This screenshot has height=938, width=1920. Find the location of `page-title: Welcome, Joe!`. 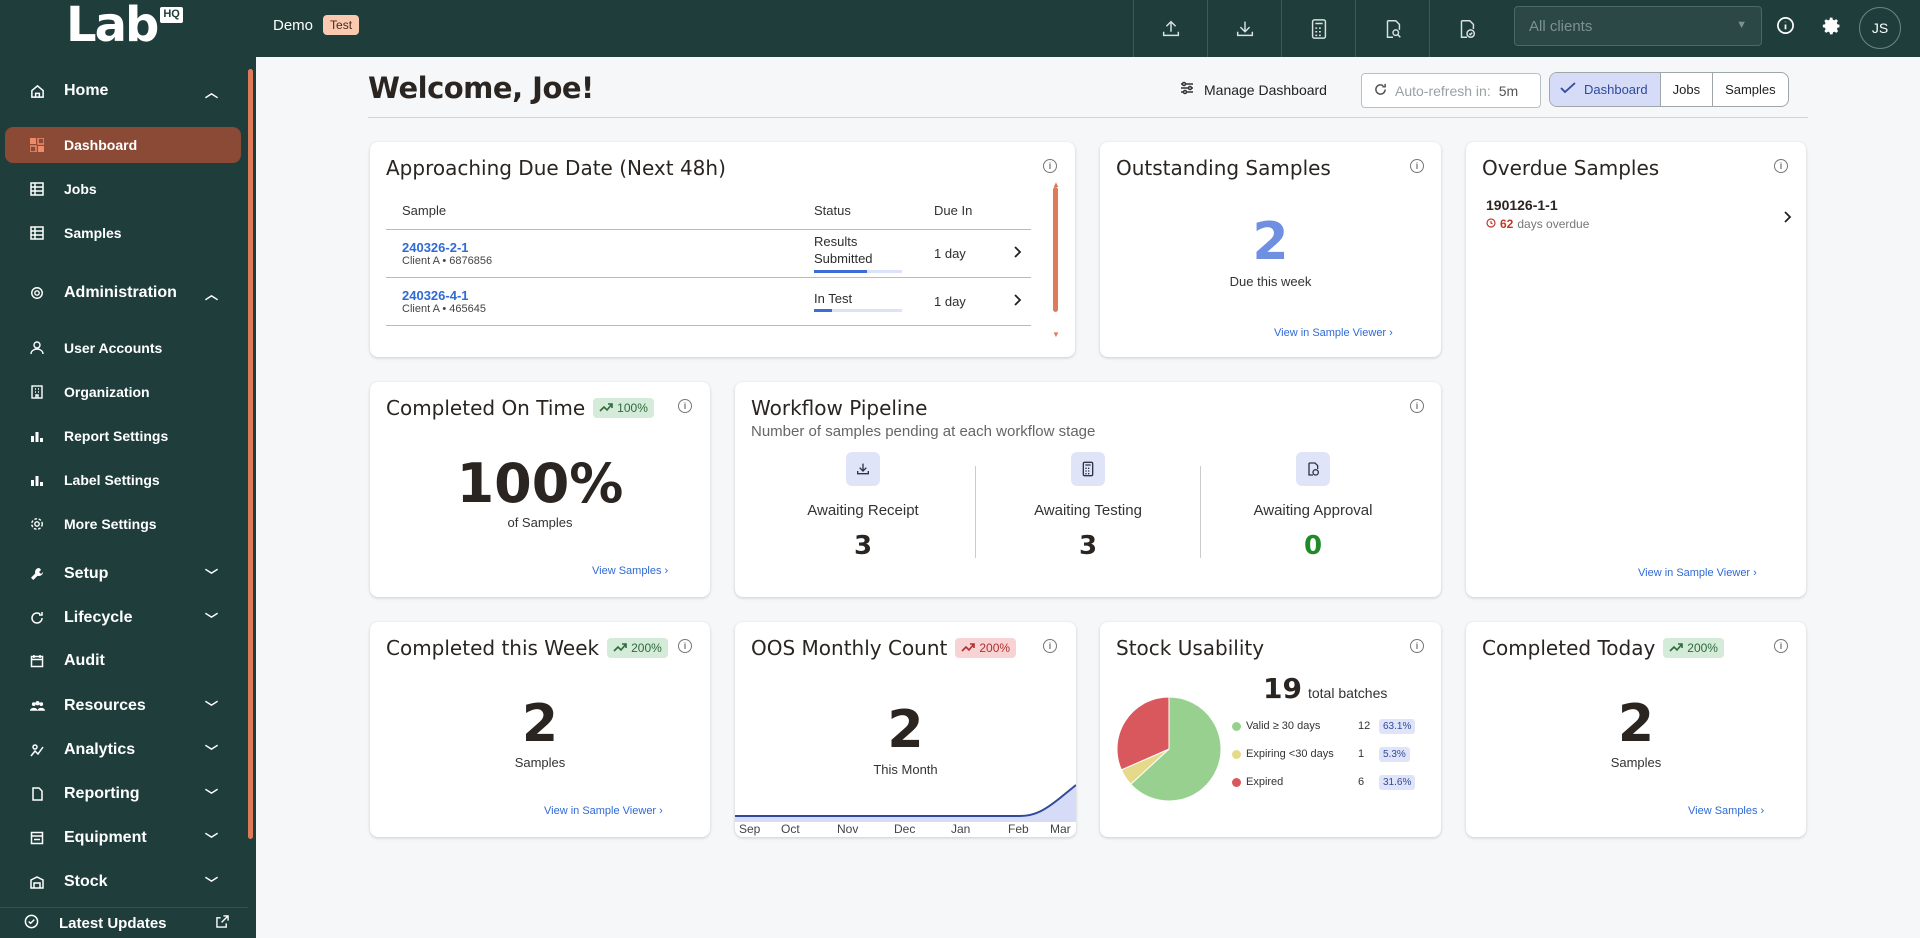

page-title: Welcome, Joe! is located at coordinates (481, 88).